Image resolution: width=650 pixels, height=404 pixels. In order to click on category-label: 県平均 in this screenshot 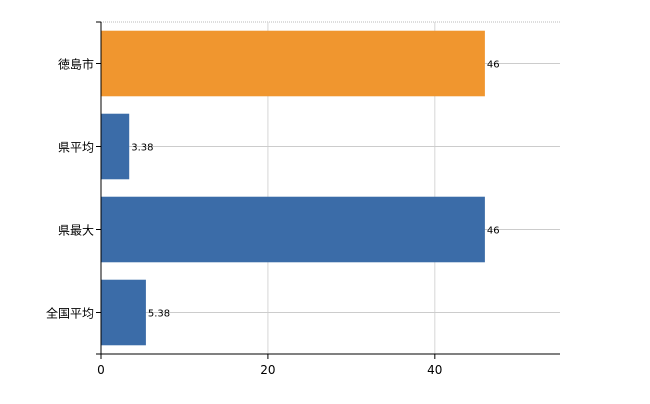, I will do `click(76, 148)`.